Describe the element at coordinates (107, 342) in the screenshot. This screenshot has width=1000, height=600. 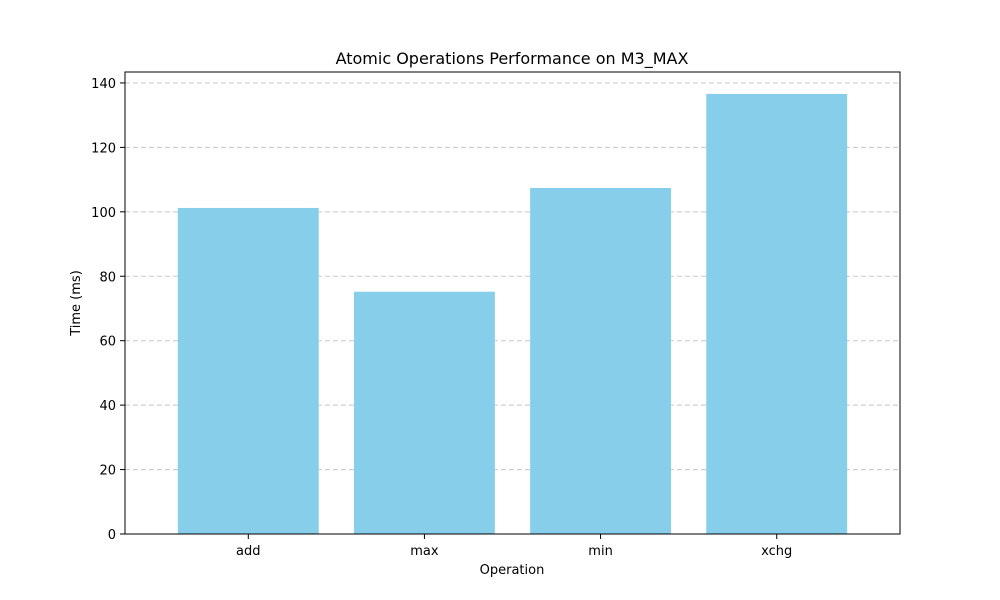
I see `y-tick-label: 60` at that location.